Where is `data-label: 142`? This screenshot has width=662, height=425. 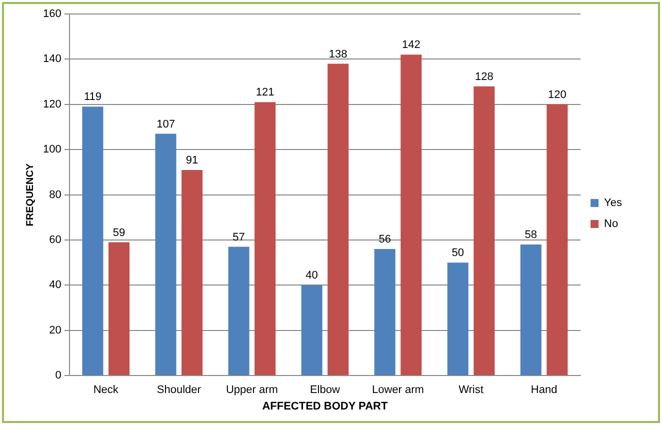 data-label: 142 is located at coordinates (411, 45).